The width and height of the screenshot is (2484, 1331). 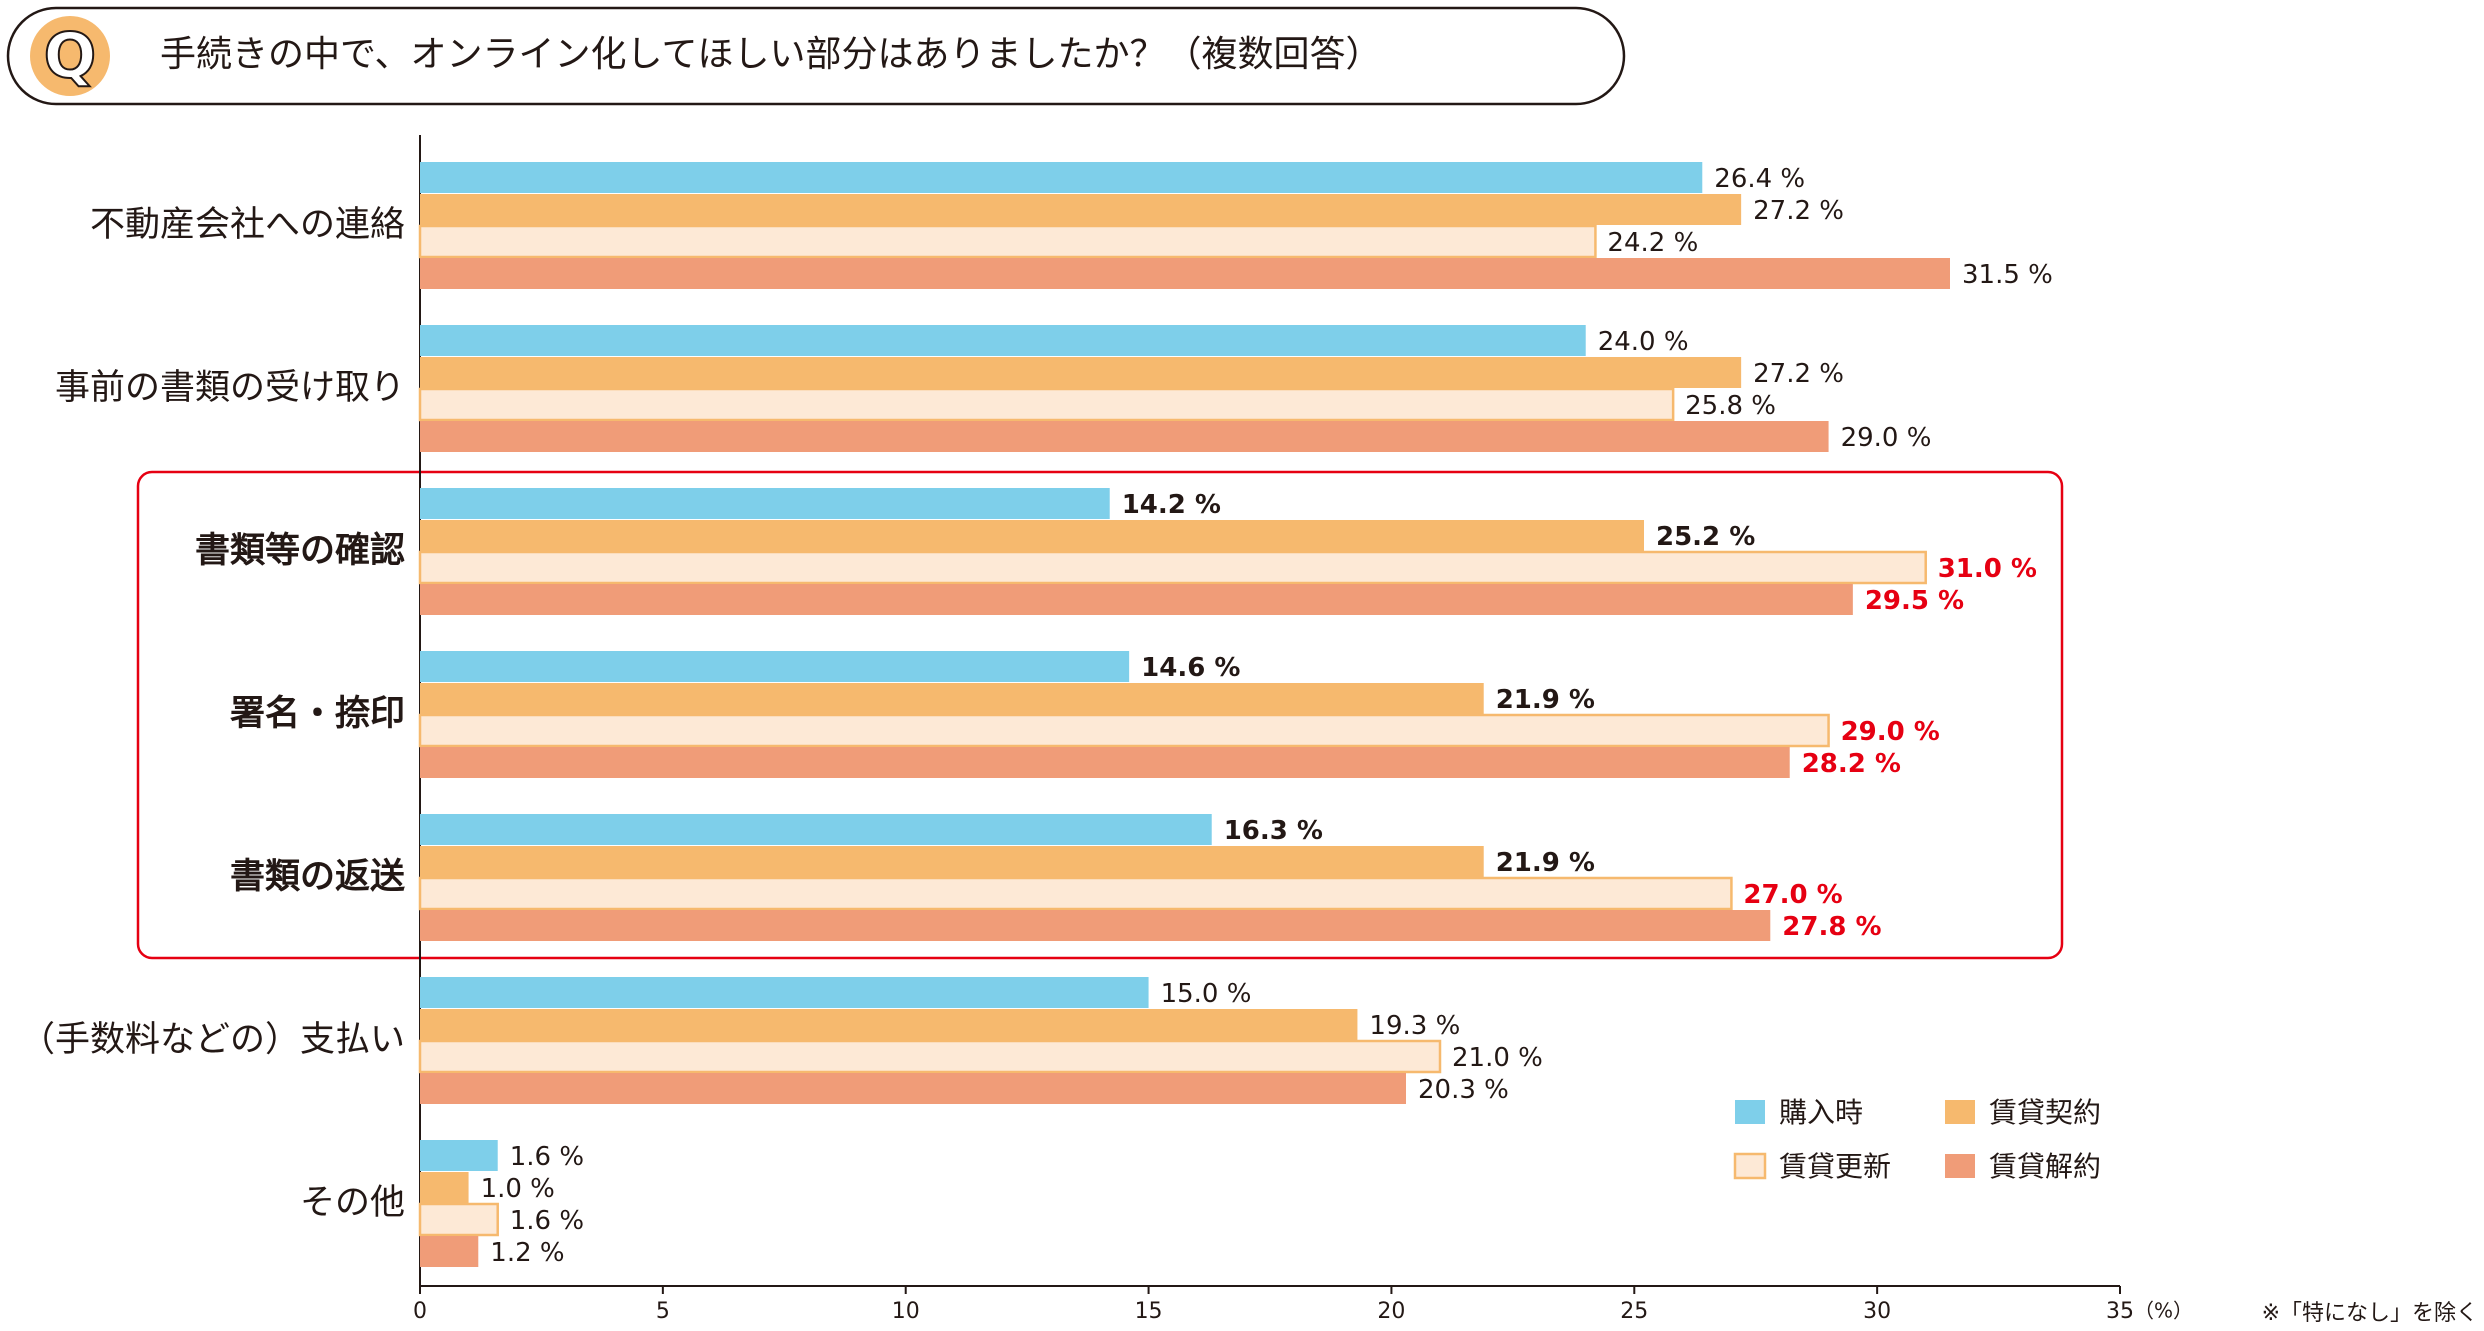 I want to click on category-label: その他, so click(x=352, y=1203).